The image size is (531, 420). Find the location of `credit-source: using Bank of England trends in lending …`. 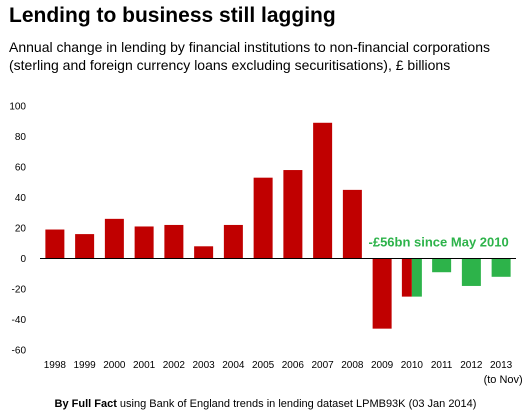

credit-source: using Bank of England trends in lending … is located at coordinates (296, 404).